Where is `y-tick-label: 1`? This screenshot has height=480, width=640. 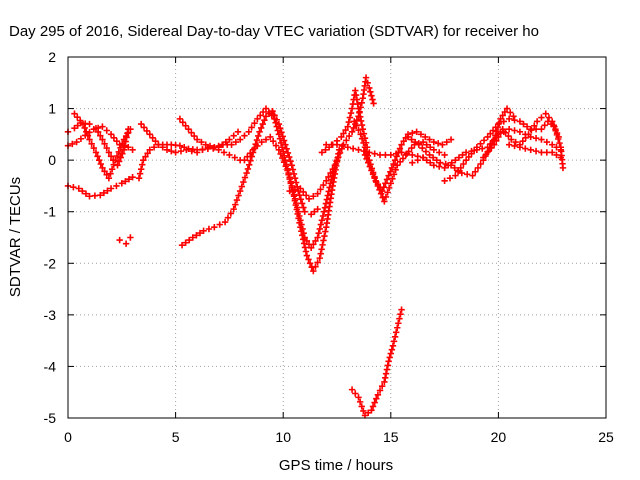
y-tick-label: 1 is located at coordinates (52, 109).